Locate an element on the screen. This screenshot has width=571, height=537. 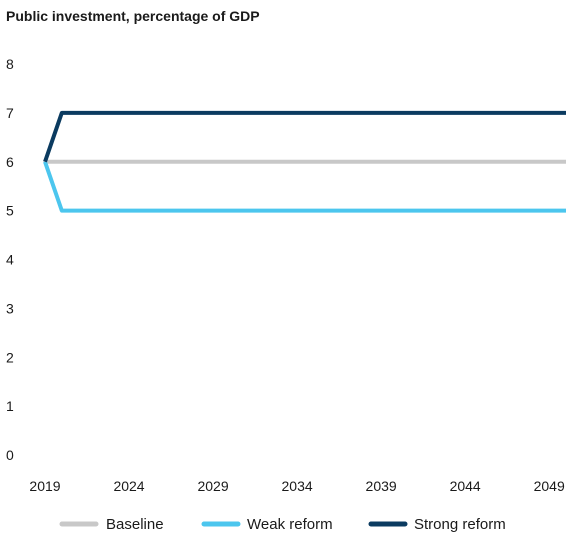
y-tick-label: 7 is located at coordinates (10, 113).